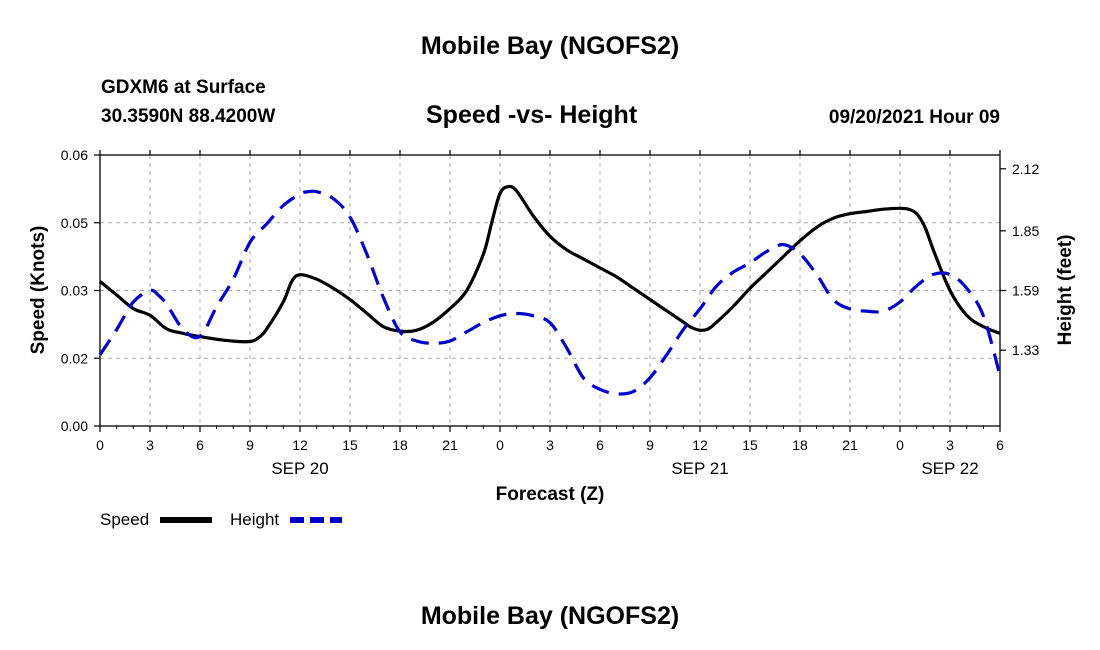 The width and height of the screenshot is (1100, 650). What do you see at coordinates (532, 115) in the screenshot?
I see `chart-title: Speed -vs- Height` at bounding box center [532, 115].